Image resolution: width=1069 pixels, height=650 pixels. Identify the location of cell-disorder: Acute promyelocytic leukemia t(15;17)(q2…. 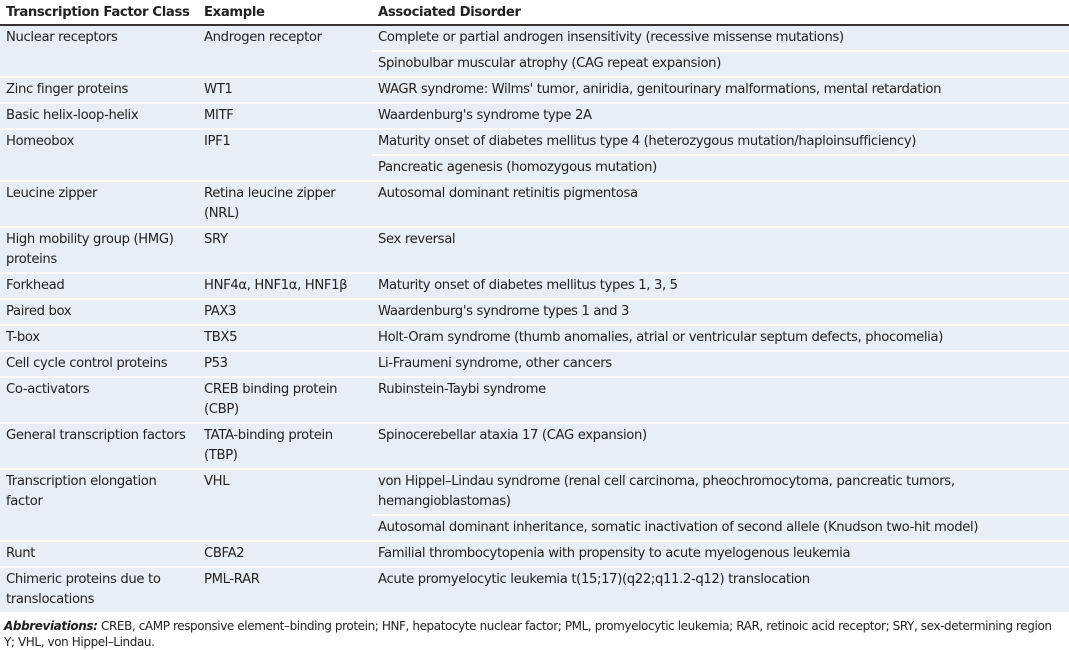
(720, 589).